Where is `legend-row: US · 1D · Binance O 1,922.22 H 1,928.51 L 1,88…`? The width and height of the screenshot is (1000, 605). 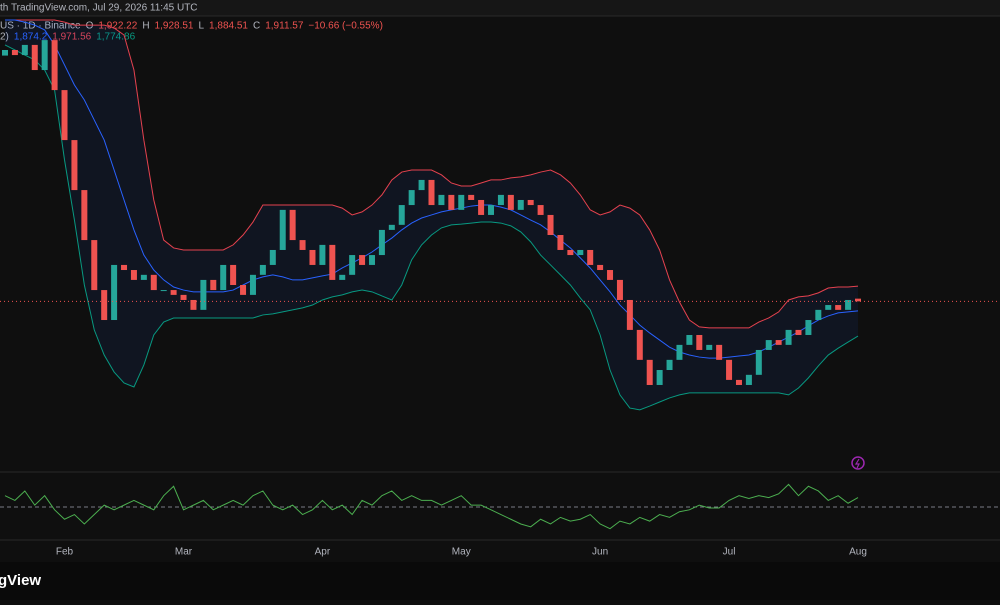 legend-row: US · 1D · Binance O 1,922.22 H 1,928.51 L 1,88… is located at coordinates (191, 26).